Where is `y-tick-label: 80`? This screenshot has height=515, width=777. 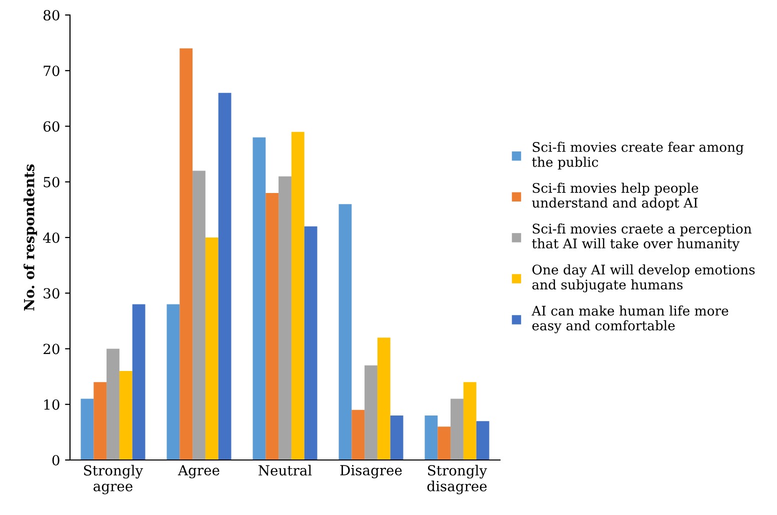
y-tick-label: 80 is located at coordinates (52, 15).